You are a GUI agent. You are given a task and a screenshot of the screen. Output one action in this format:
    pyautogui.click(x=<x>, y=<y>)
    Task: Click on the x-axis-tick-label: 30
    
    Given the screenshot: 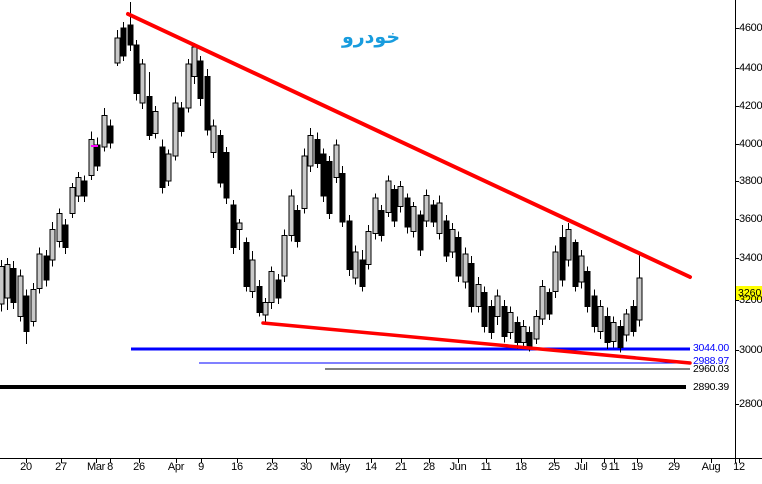 What is the action you would take?
    pyautogui.click(x=306, y=467)
    